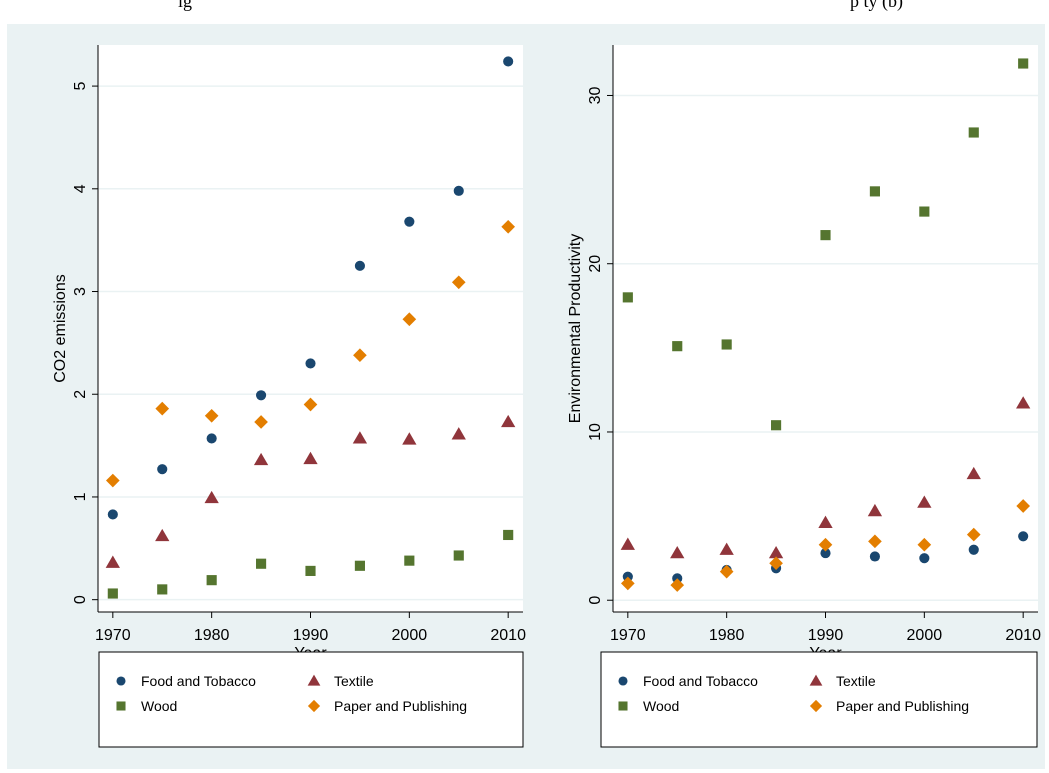 This screenshot has height=773, width=1049. What do you see at coordinates (80, 86) in the screenshot?
I see `y-tick-label: 5` at bounding box center [80, 86].